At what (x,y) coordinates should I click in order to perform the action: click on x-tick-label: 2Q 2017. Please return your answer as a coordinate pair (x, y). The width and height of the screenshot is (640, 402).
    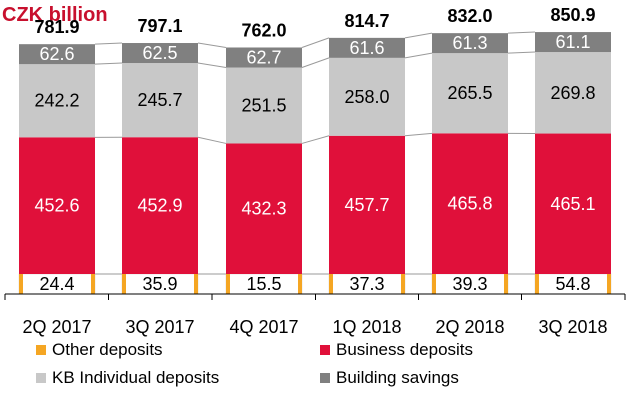
    Looking at the image, I should click on (56, 327).